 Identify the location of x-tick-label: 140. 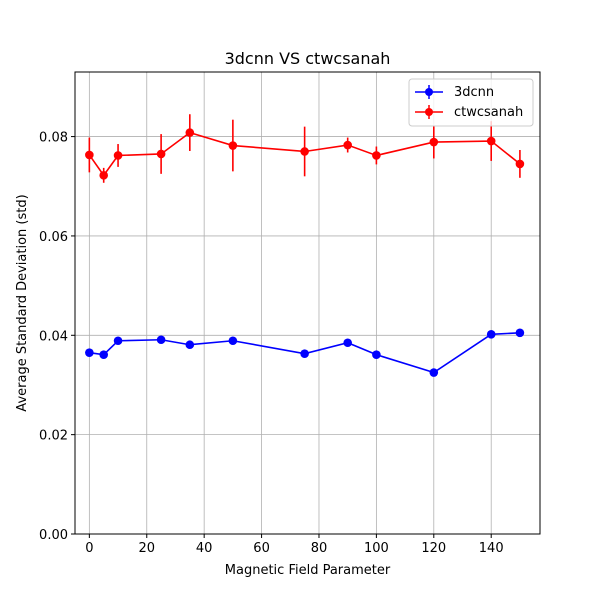
(491, 548).